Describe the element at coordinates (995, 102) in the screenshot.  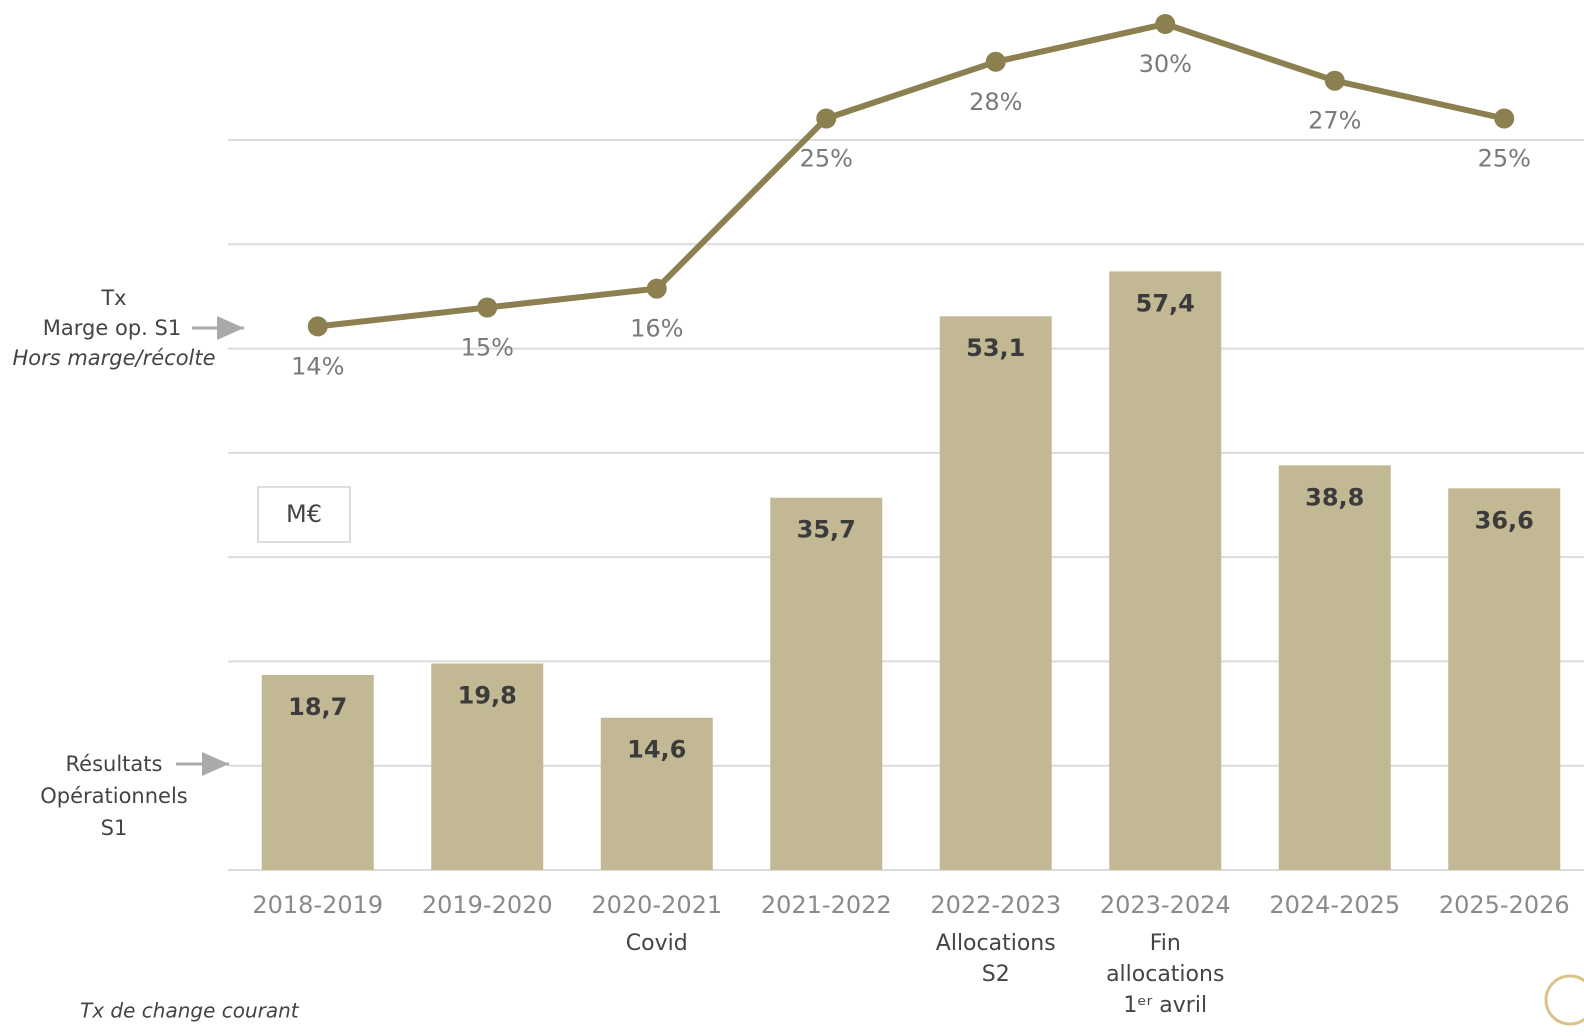
I see `value-label: 28%` at that location.